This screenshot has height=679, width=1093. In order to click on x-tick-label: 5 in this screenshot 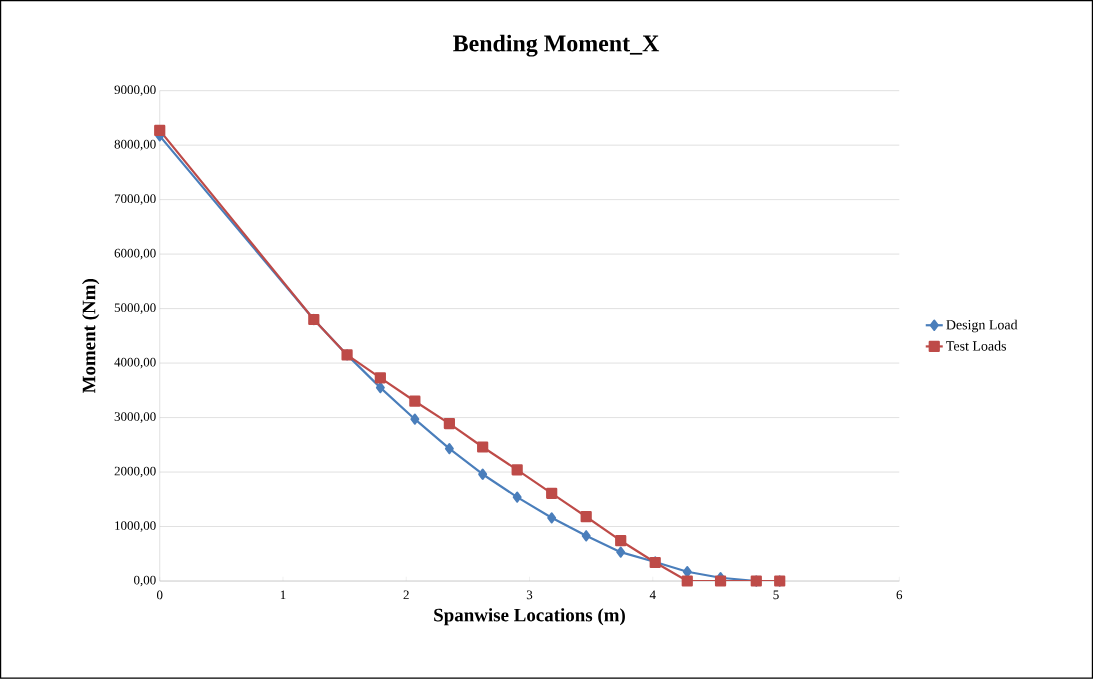, I will do `click(776, 595)`.